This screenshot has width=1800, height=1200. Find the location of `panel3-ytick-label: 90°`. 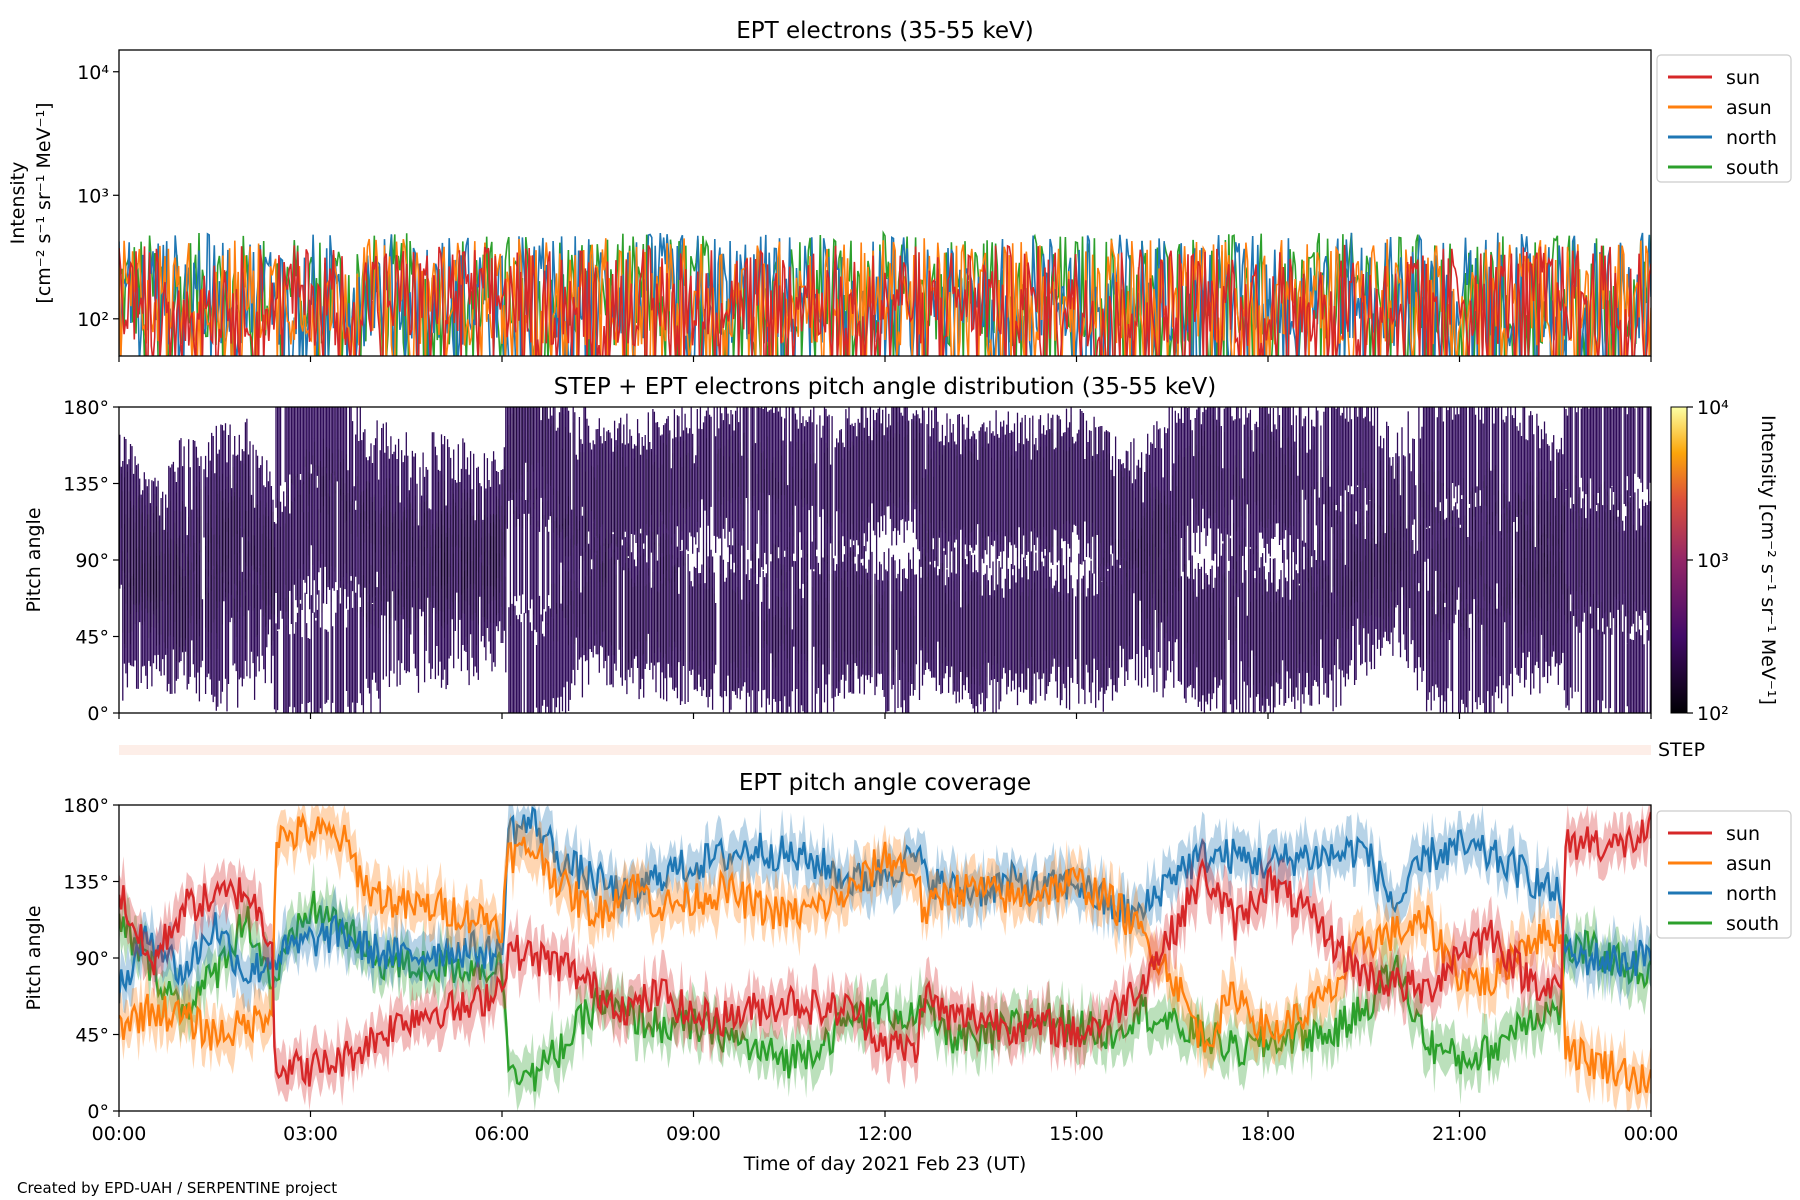

panel3-ytick-label: 90° is located at coordinates (92, 959).